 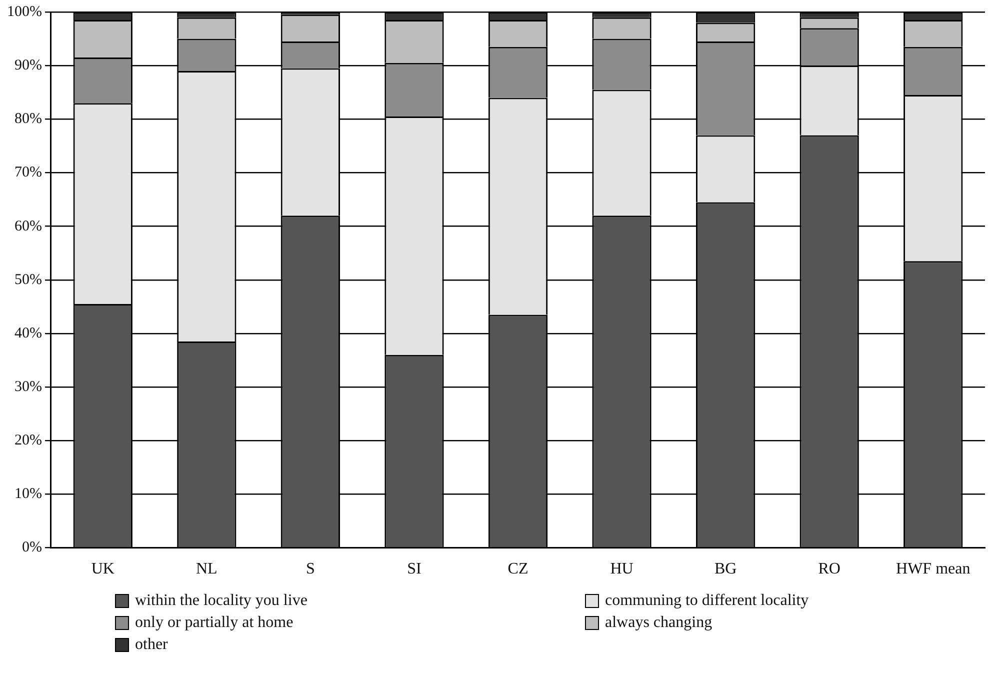 What do you see at coordinates (28, 494) in the screenshot?
I see `y-tick-label: 10%` at bounding box center [28, 494].